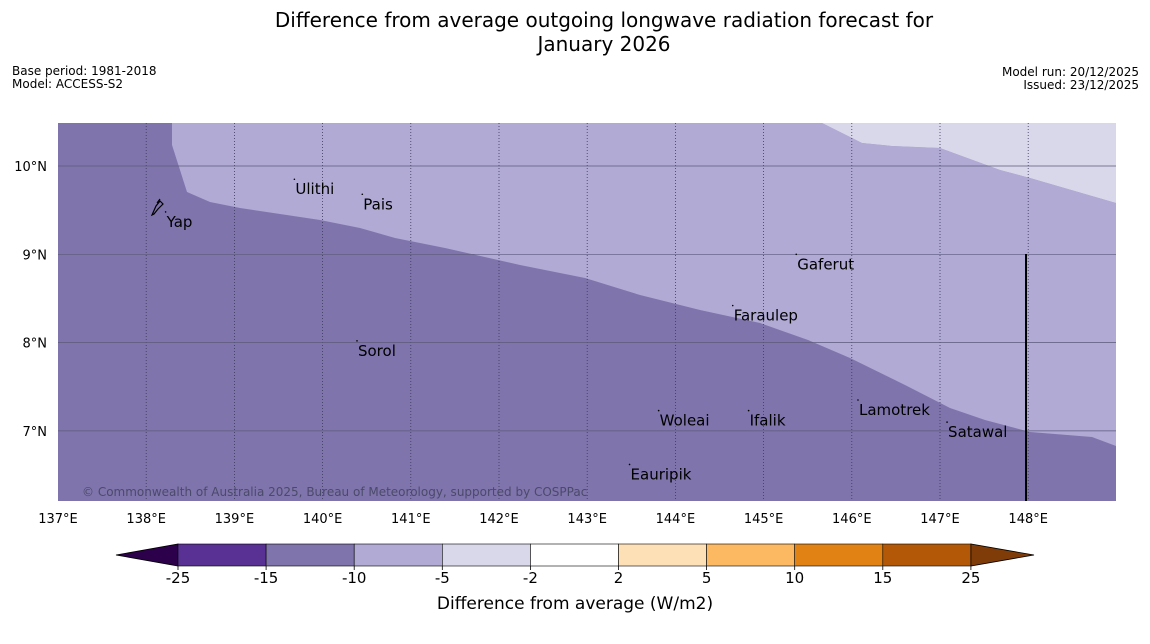 The image size is (1150, 644). Describe the element at coordinates (825, 264) in the screenshot. I see `place-label: Gaferut` at that location.